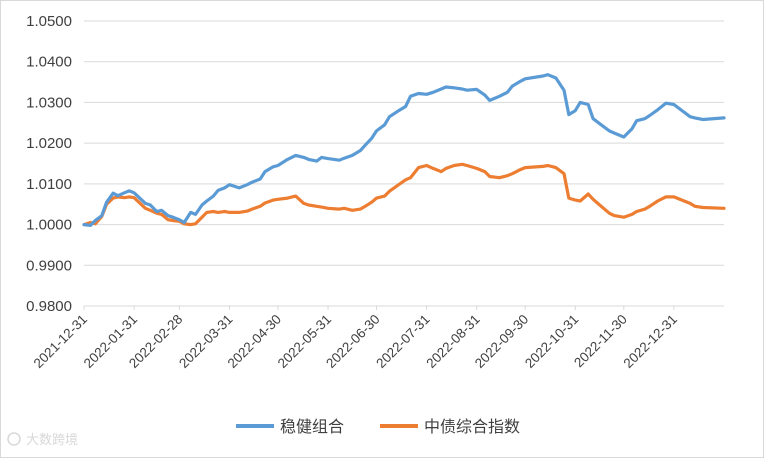 This screenshot has height=458, width=764. I want to click on y-tick-label: 0.9900, so click(49, 265).